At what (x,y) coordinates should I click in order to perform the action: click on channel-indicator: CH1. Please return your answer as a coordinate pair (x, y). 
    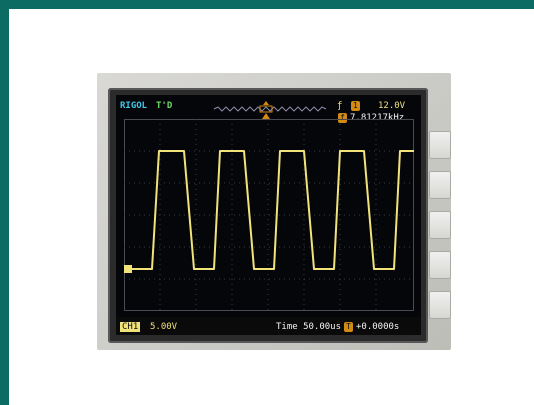
    Looking at the image, I should click on (130, 327).